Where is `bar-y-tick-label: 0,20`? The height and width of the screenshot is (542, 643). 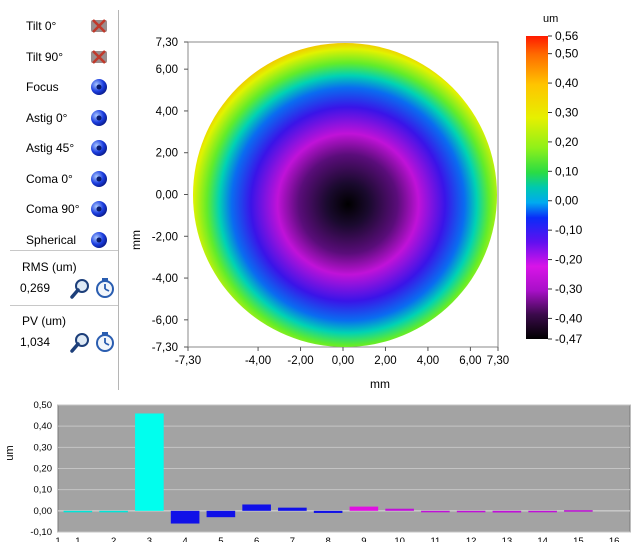 bar-y-tick-label: 0,20 is located at coordinates (43, 469).